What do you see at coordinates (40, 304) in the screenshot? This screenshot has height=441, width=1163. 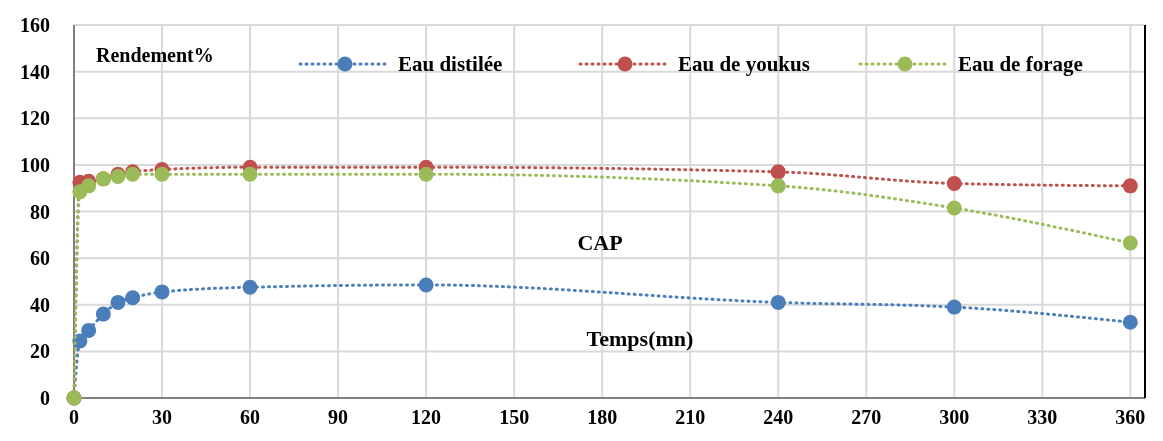 I see `y-tick-label: 40` at bounding box center [40, 304].